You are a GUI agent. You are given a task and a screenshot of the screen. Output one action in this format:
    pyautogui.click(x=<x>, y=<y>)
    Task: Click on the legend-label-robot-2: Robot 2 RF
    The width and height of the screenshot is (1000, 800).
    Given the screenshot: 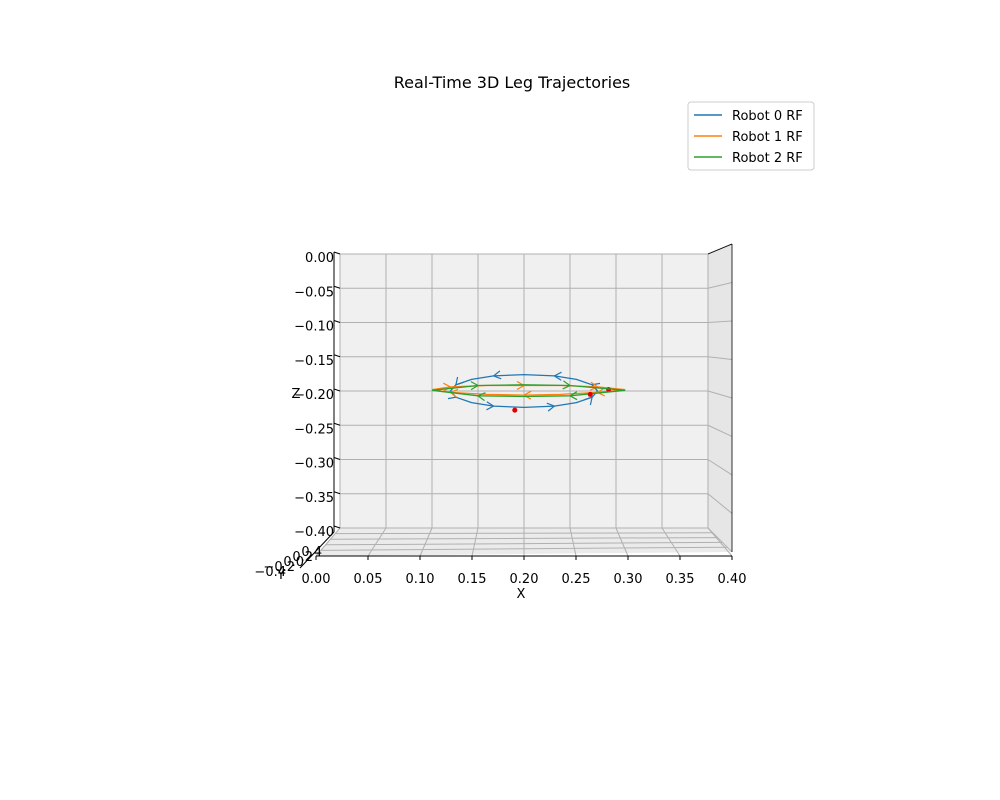 What is the action you would take?
    pyautogui.click(x=767, y=158)
    